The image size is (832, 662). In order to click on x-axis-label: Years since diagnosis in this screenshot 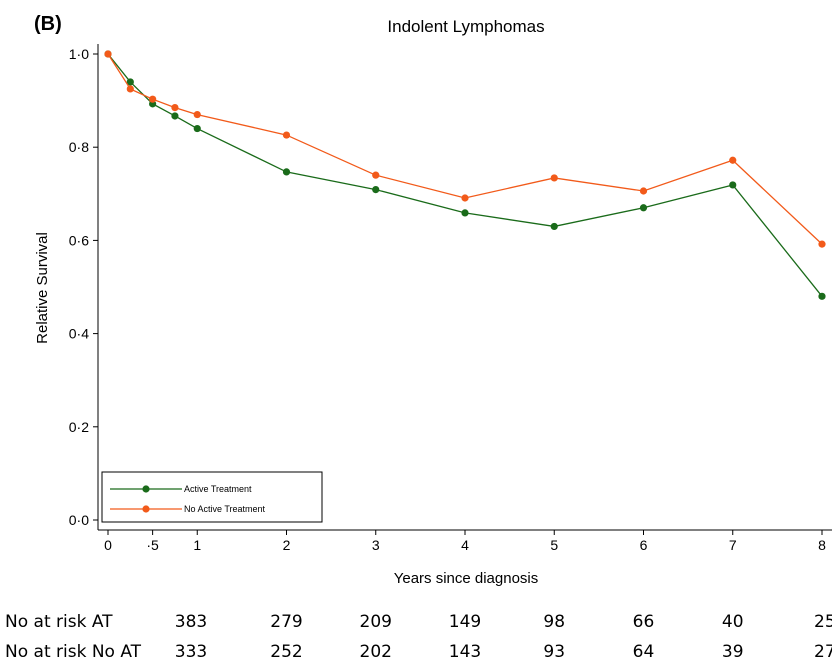, I will do `click(466, 578)`.